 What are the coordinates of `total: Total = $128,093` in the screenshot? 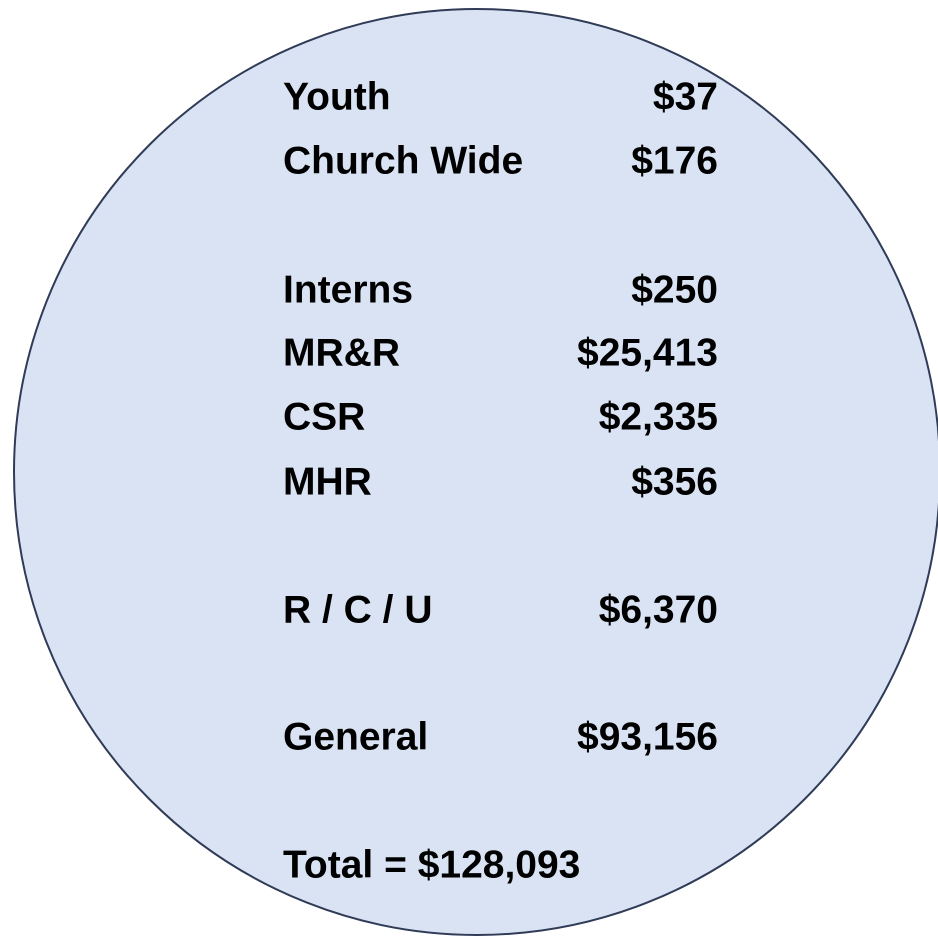 It's located at (431, 864).